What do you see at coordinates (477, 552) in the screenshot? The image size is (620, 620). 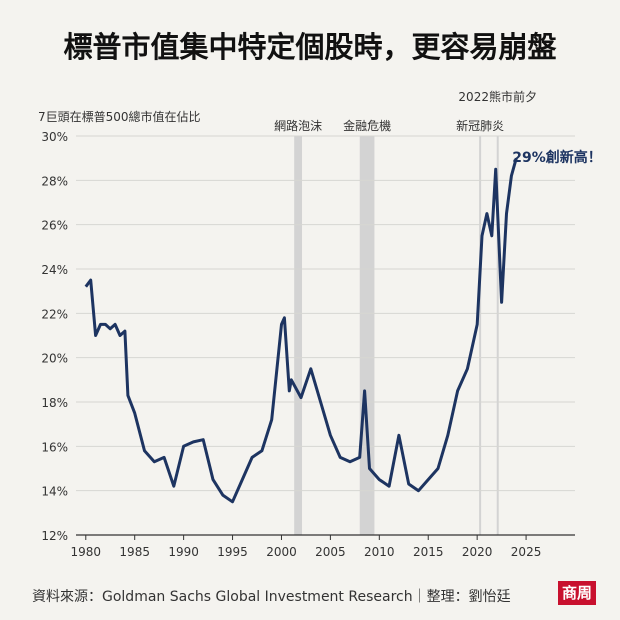 I see `x-tick-label: 2020` at bounding box center [477, 552].